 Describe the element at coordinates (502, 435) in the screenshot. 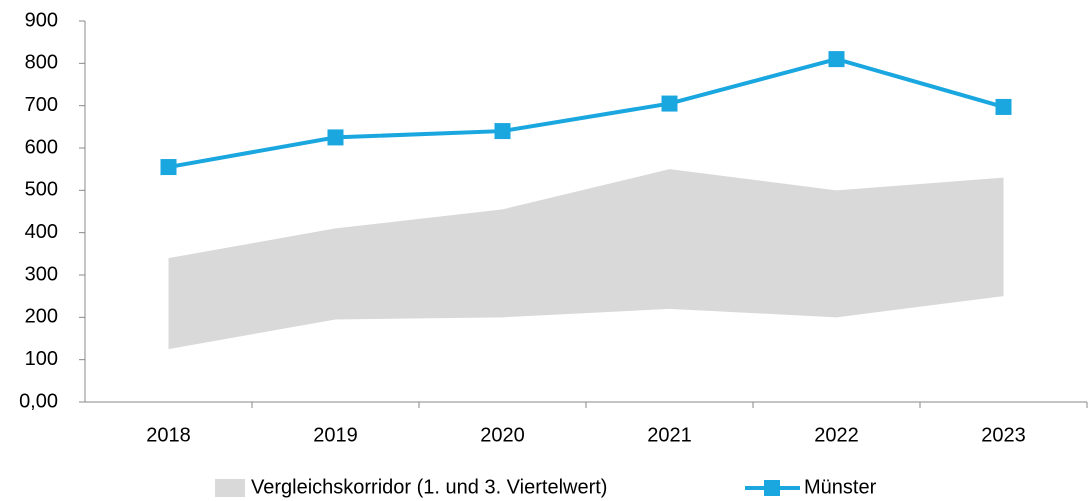

I see `x-tick-label: 2020` at that location.